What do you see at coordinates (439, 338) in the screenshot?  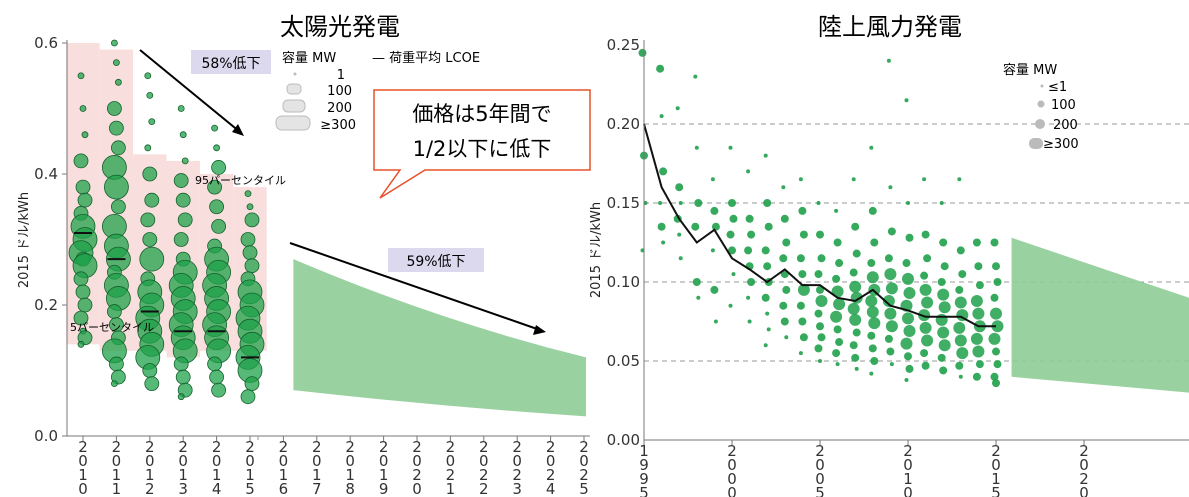 I see `solar-forecast-band` at bounding box center [439, 338].